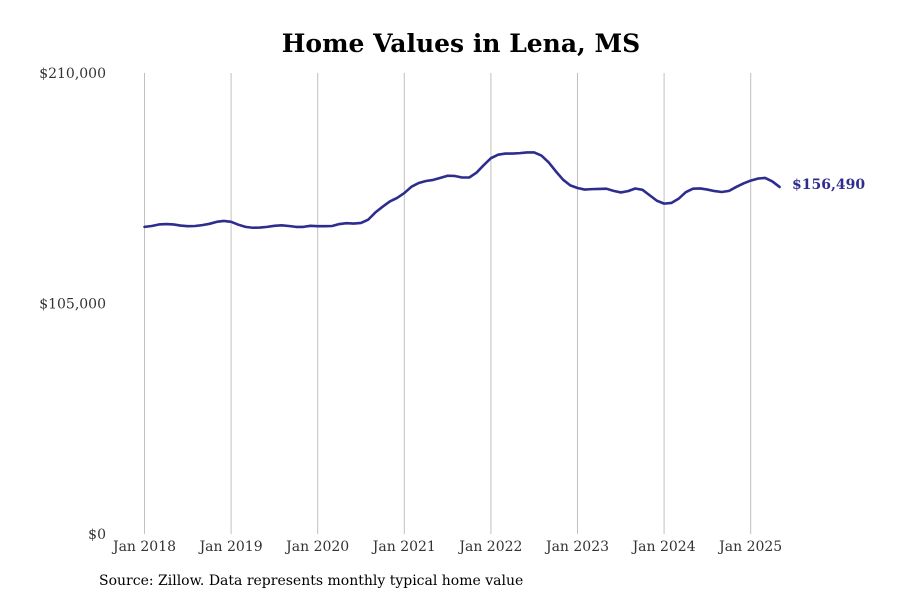 The image size is (900, 605). I want to click on x-tick-label: Jan 2021, so click(403, 547).